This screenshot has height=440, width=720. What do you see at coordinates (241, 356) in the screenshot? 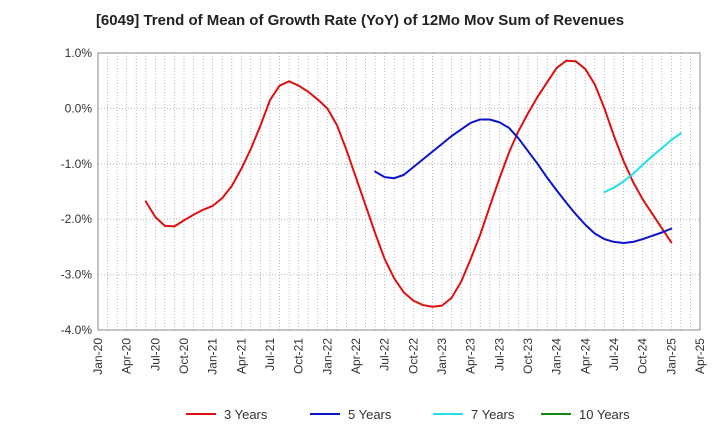
I see `x-tick-label: Apr-21` at bounding box center [241, 356].